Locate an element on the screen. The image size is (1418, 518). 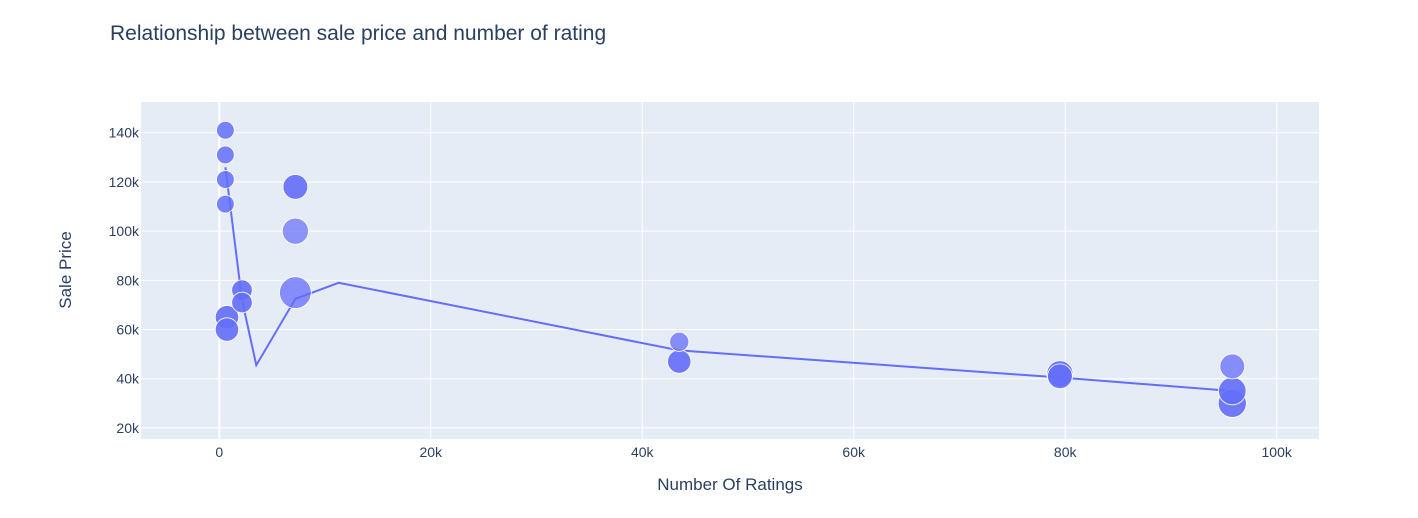
y-tick-label: 80k is located at coordinates (128, 280).